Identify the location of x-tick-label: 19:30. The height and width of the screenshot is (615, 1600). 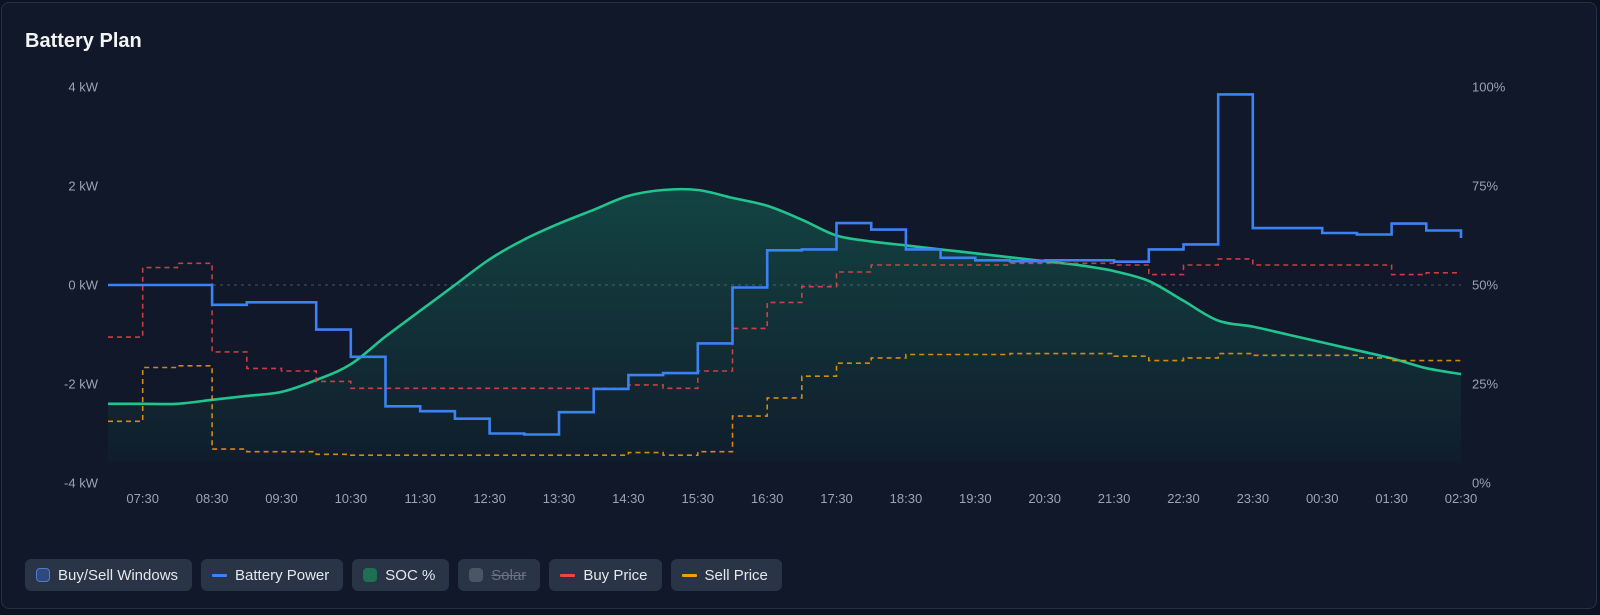
(975, 498).